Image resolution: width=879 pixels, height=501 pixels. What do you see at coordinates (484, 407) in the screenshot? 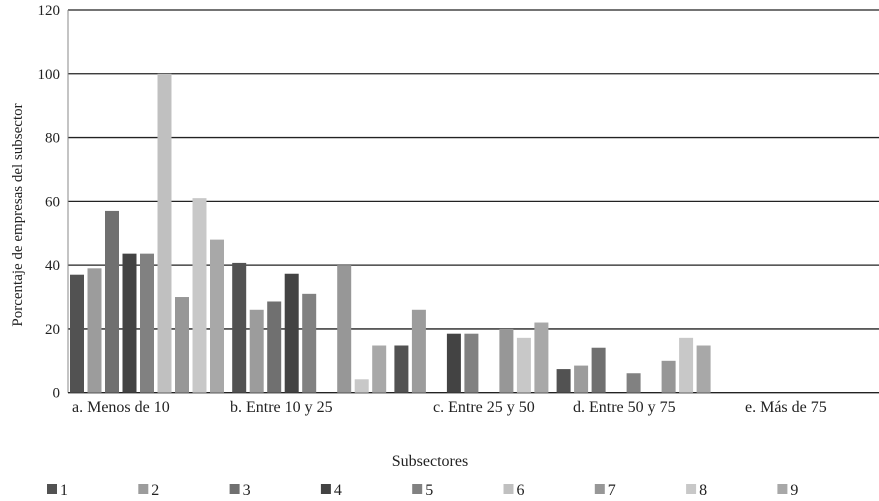
I see `x-tick-label: c. Entre 25 y 50` at bounding box center [484, 407].